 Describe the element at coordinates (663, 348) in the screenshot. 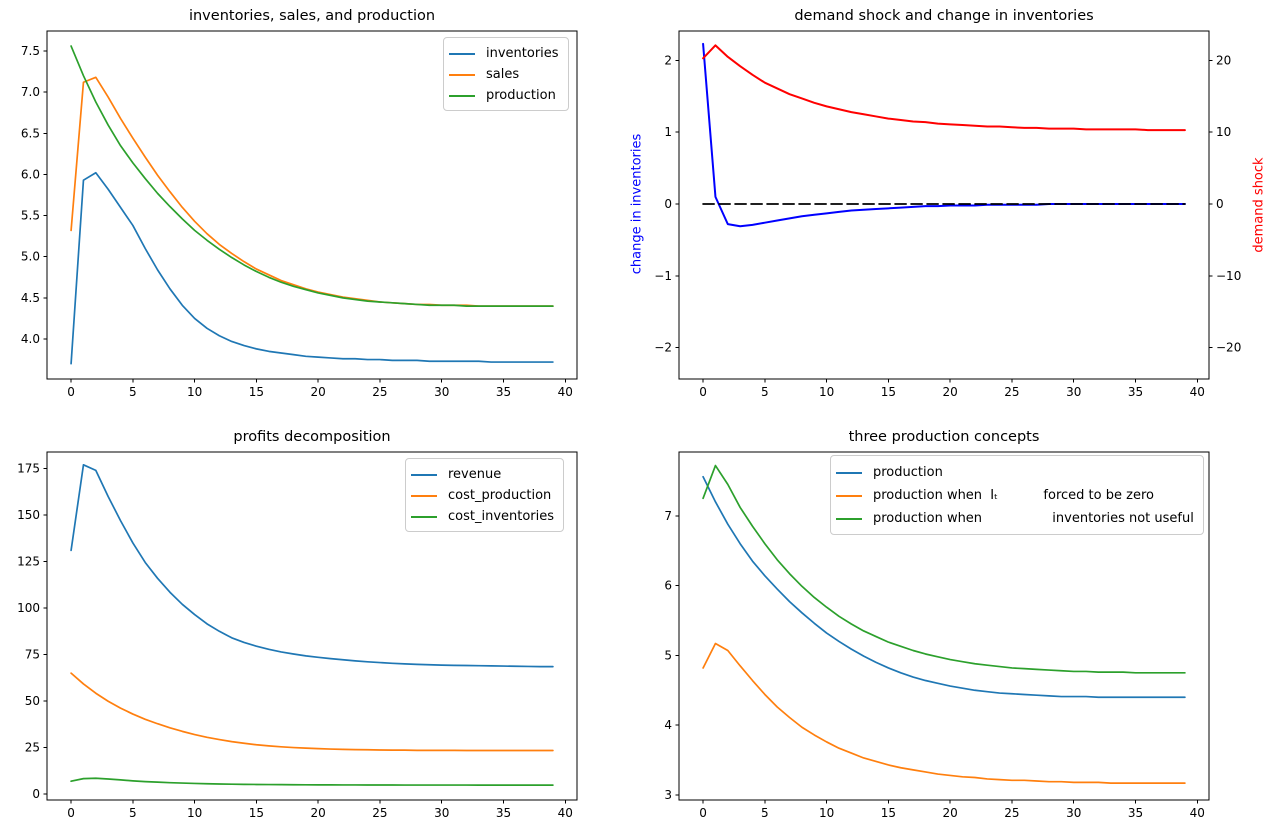

I see `y-tick-label: −2` at that location.